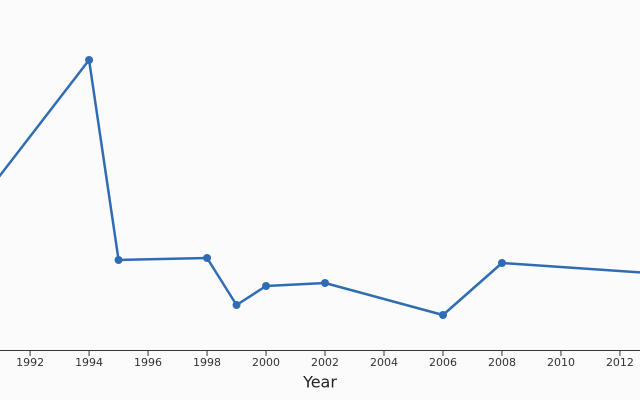 The image size is (640, 400). Describe the element at coordinates (620, 362) in the screenshot. I see `x-tick-label: 2012` at that location.